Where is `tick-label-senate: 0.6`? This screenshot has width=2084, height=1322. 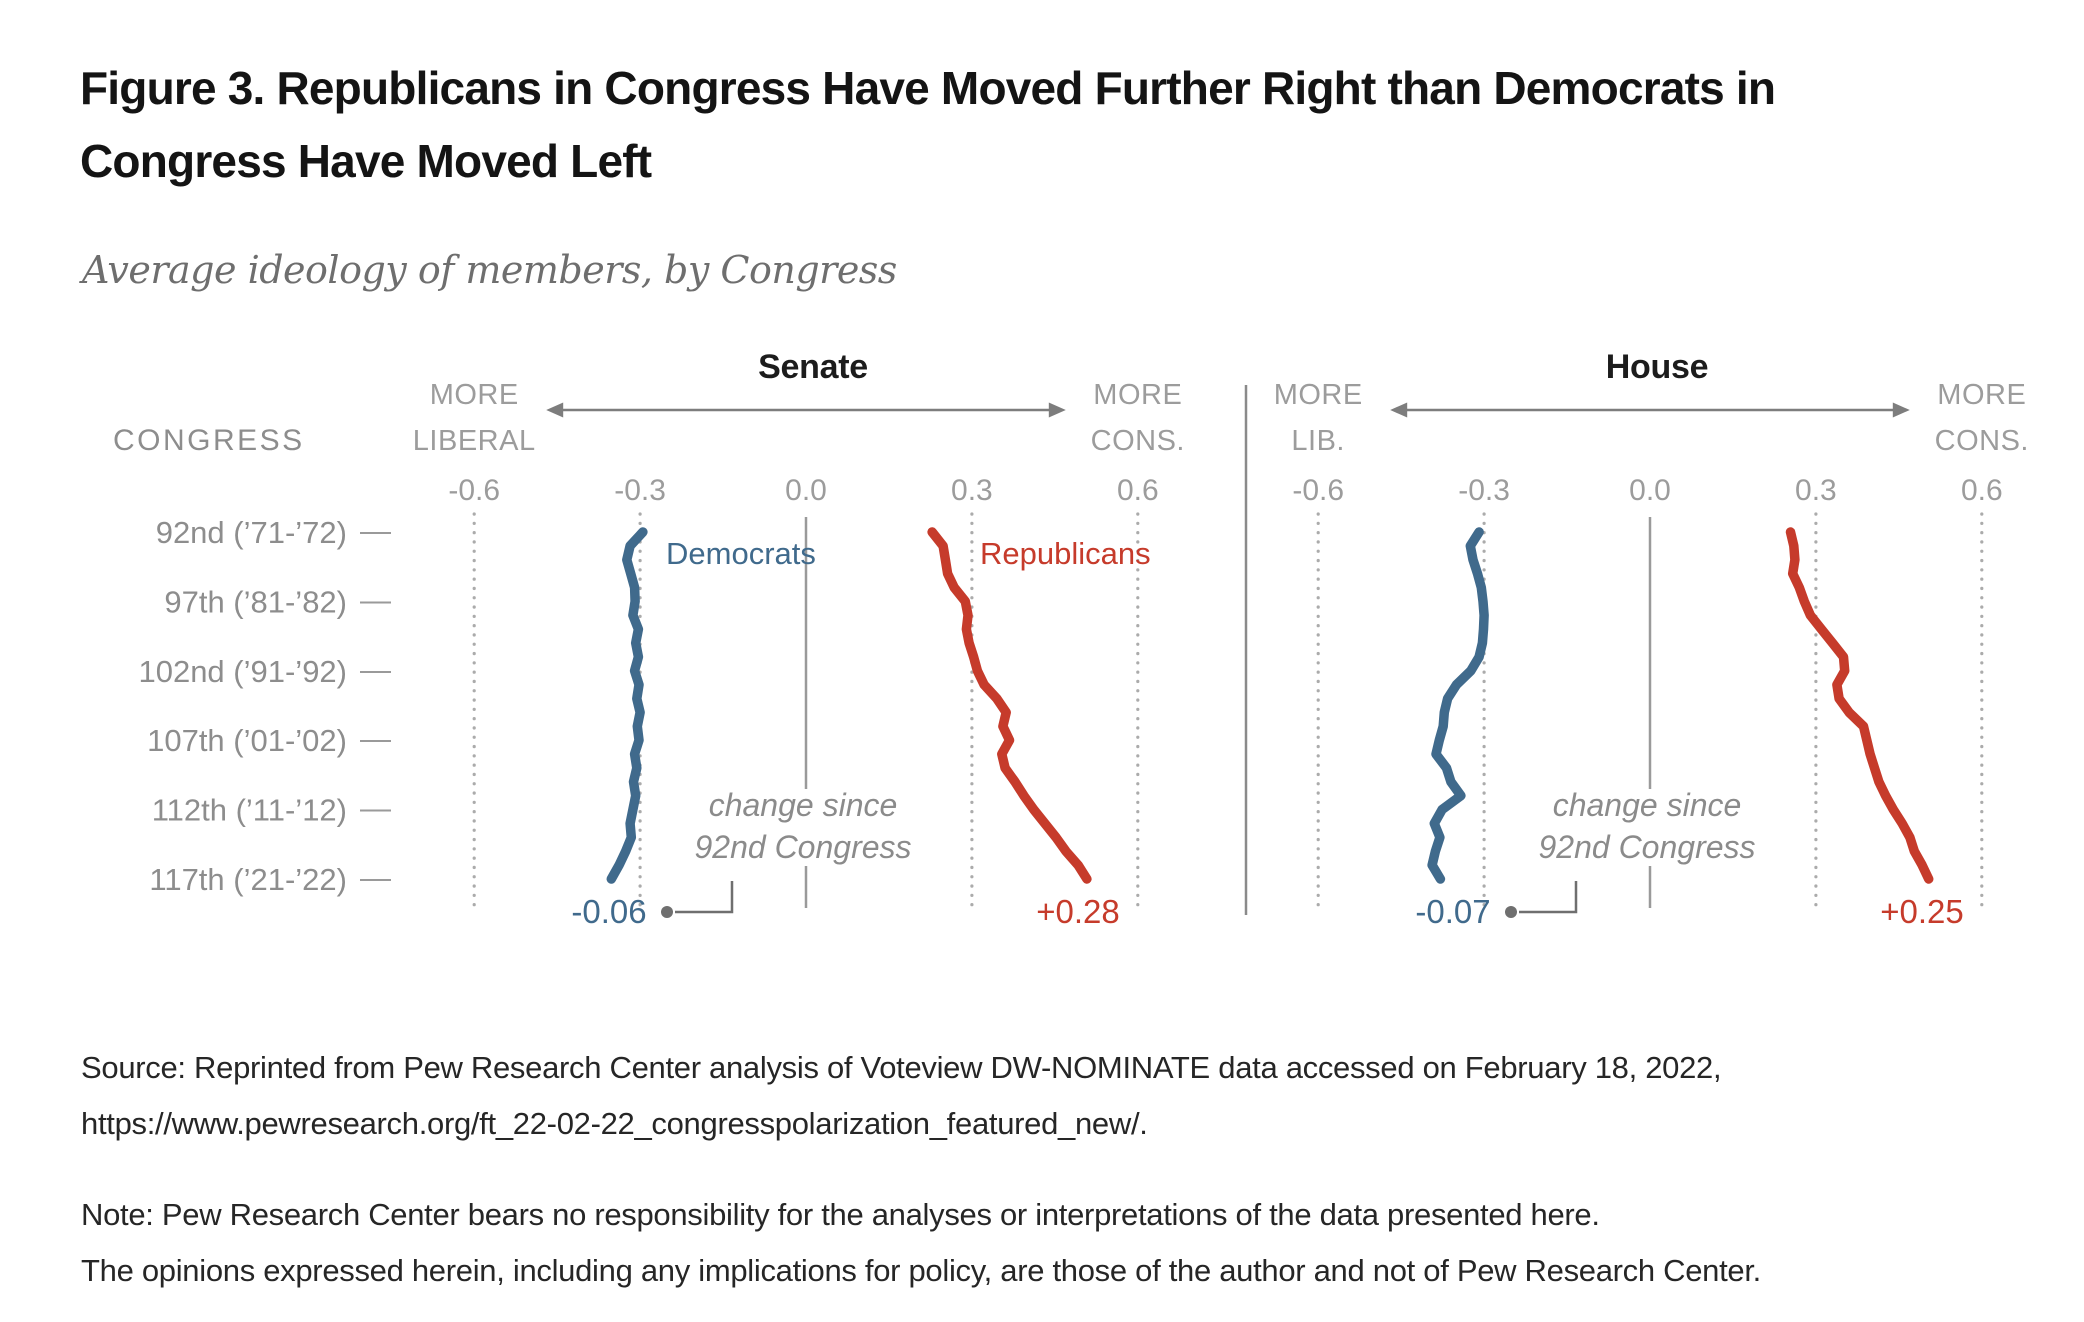 tick-label-senate: 0.6 is located at coordinates (1138, 490).